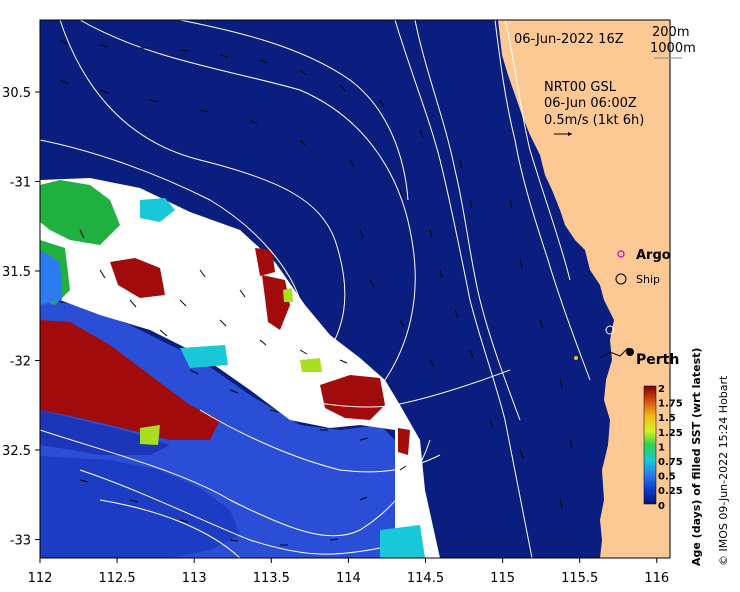 The width and height of the screenshot is (740, 592). Describe the element at coordinates (696, 457) in the screenshot. I see `colorbar-title: Age (days) of filled SST (wrt latest)` at that location.